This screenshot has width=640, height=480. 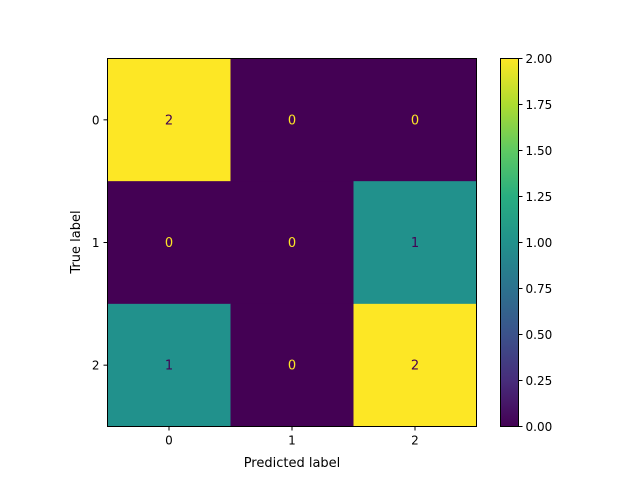 I want to click on y-tick-label-0: 0, so click(x=96, y=120).